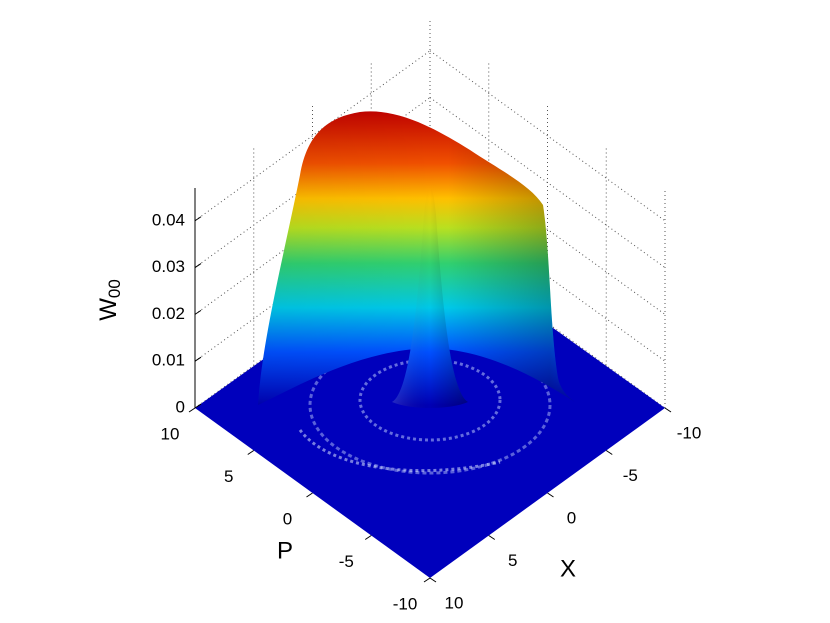  Describe the element at coordinates (568, 568) in the screenshot. I see `x-axis-label: X` at that location.